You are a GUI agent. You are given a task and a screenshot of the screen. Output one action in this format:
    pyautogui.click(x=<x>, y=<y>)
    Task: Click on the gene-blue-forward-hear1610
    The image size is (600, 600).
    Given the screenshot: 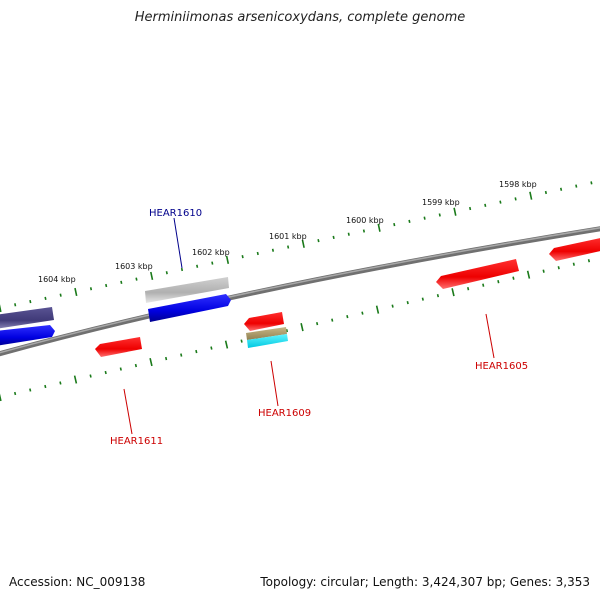 What is the action you would take?
    pyautogui.click(x=189, y=308)
    